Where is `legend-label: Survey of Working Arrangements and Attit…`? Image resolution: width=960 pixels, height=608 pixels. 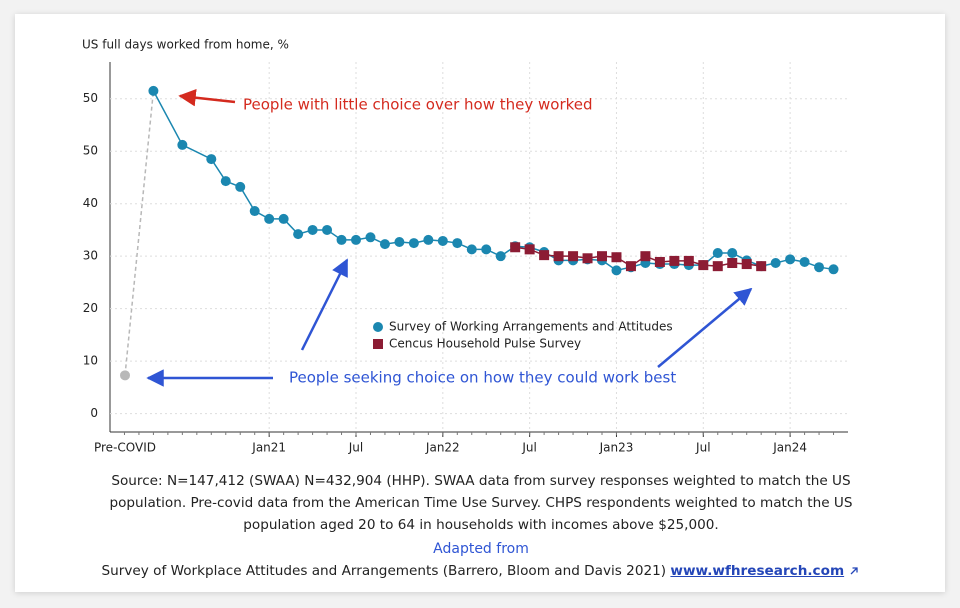 legend-label: Survey of Working Arrangements and Attit… is located at coordinates (531, 327).